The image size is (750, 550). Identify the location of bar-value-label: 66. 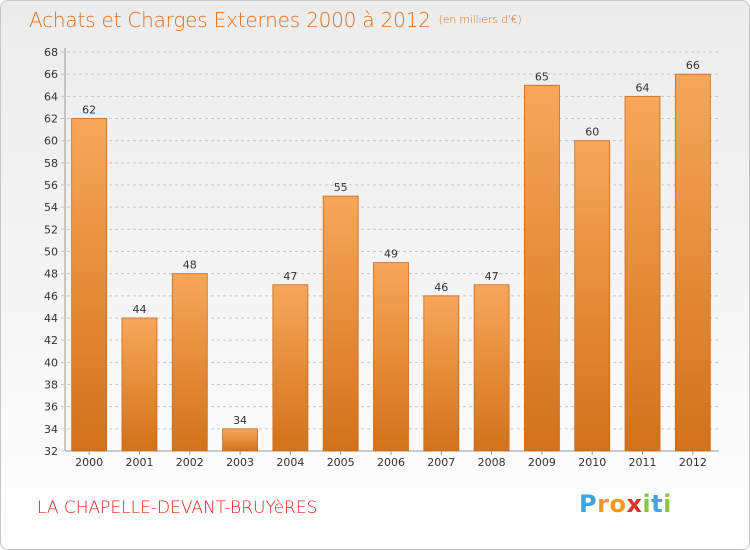
(693, 65).